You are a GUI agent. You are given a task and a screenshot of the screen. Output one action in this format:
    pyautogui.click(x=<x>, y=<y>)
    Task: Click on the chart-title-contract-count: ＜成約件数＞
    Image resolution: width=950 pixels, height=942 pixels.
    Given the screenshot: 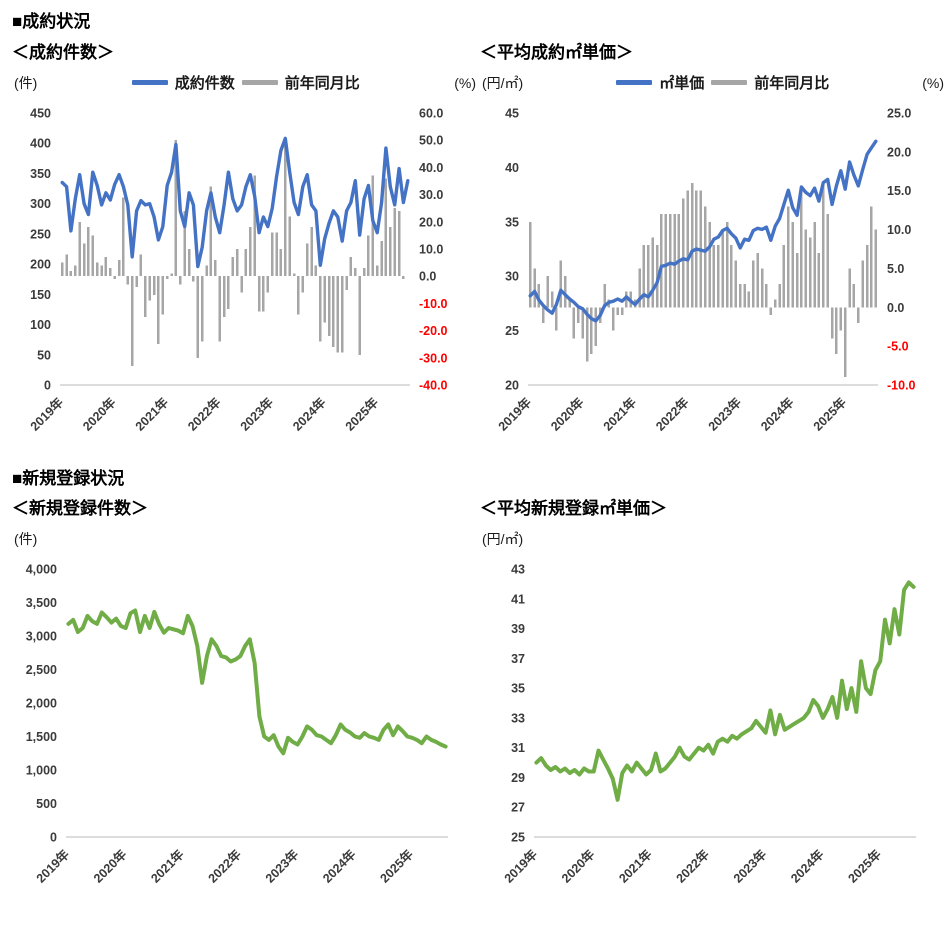 What is the action you would take?
    pyautogui.click(x=63, y=52)
    